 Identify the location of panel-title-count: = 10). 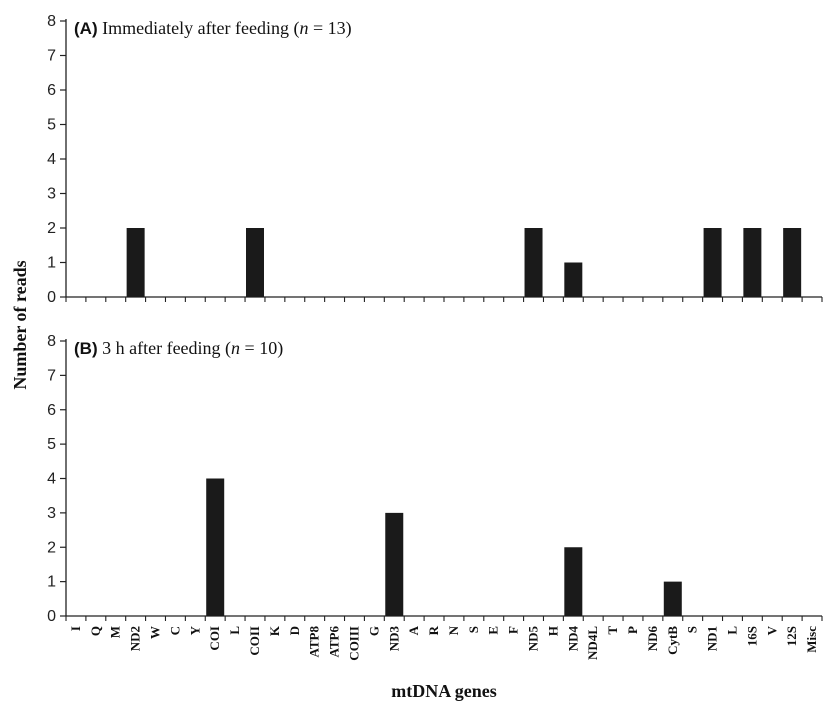
(261, 348).